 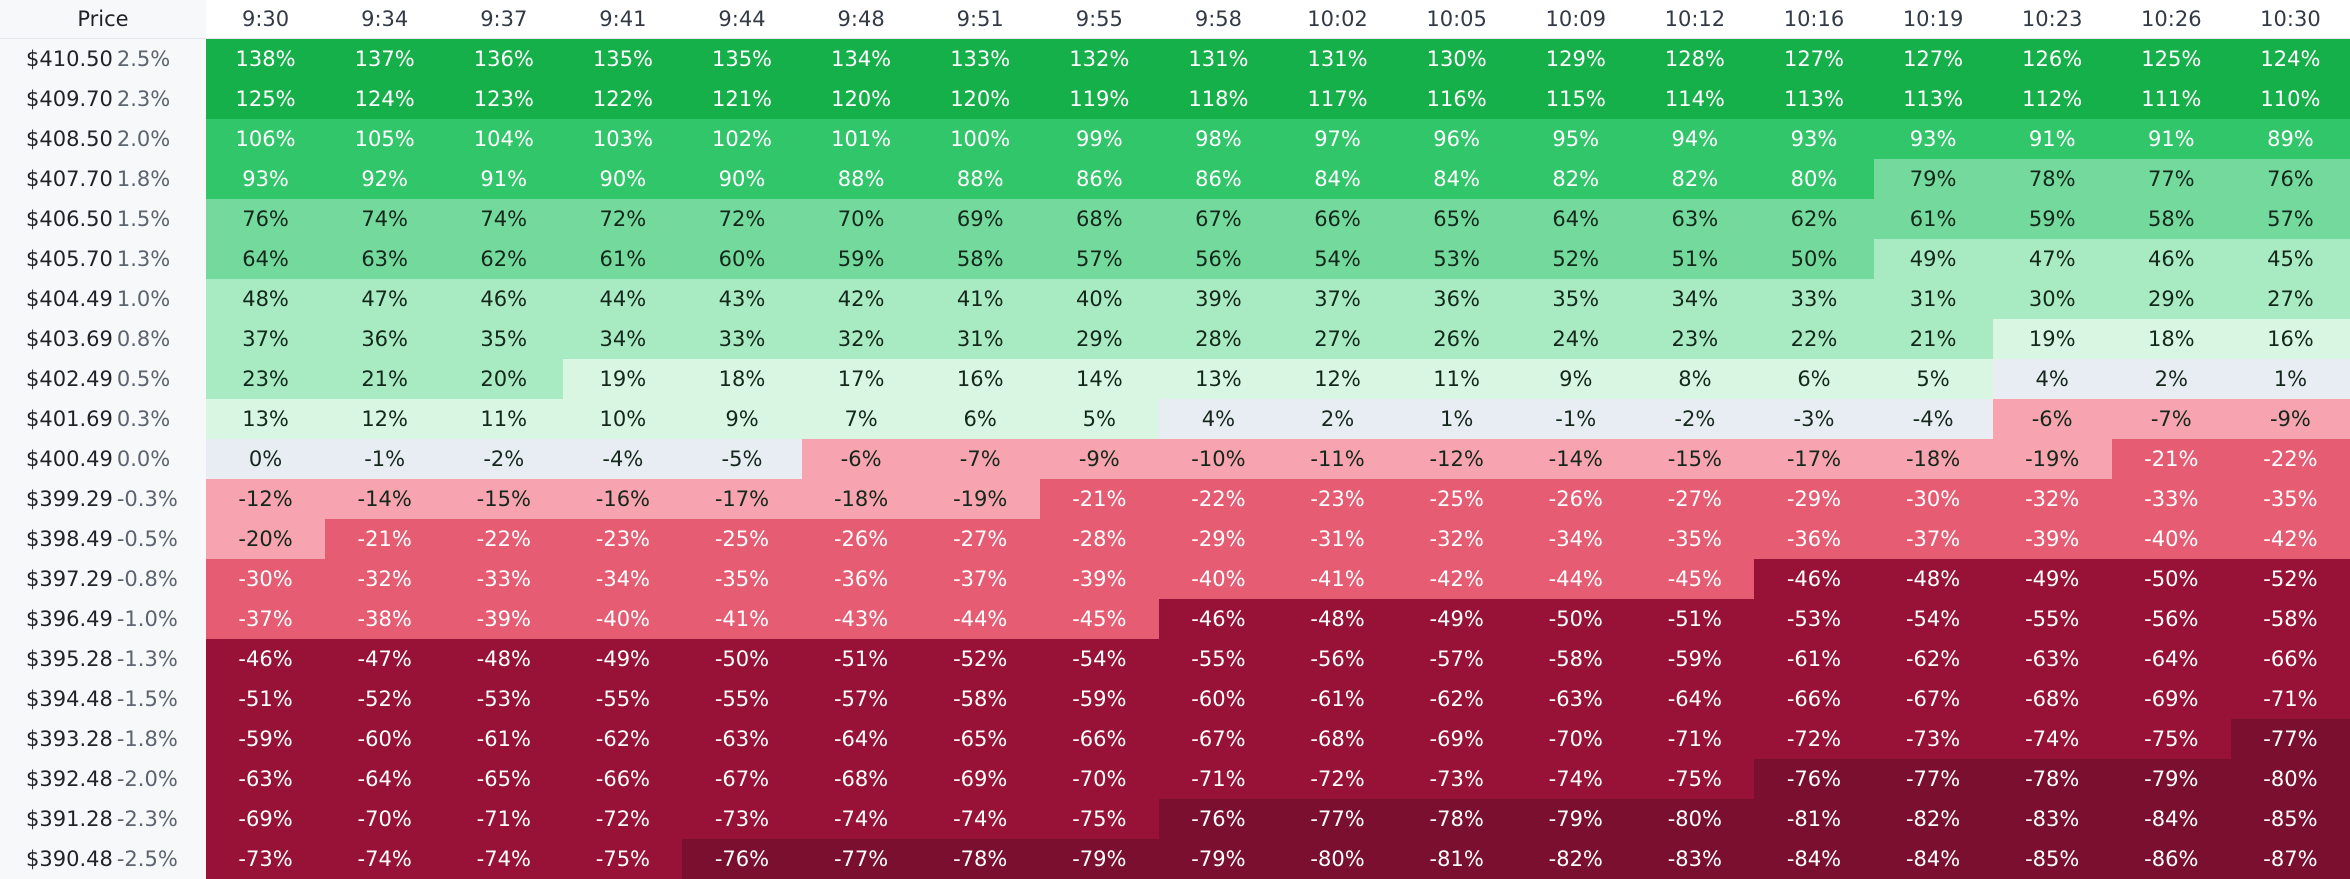 What do you see at coordinates (861, 138) in the screenshot?
I see `heatmap-cell: 101%` at bounding box center [861, 138].